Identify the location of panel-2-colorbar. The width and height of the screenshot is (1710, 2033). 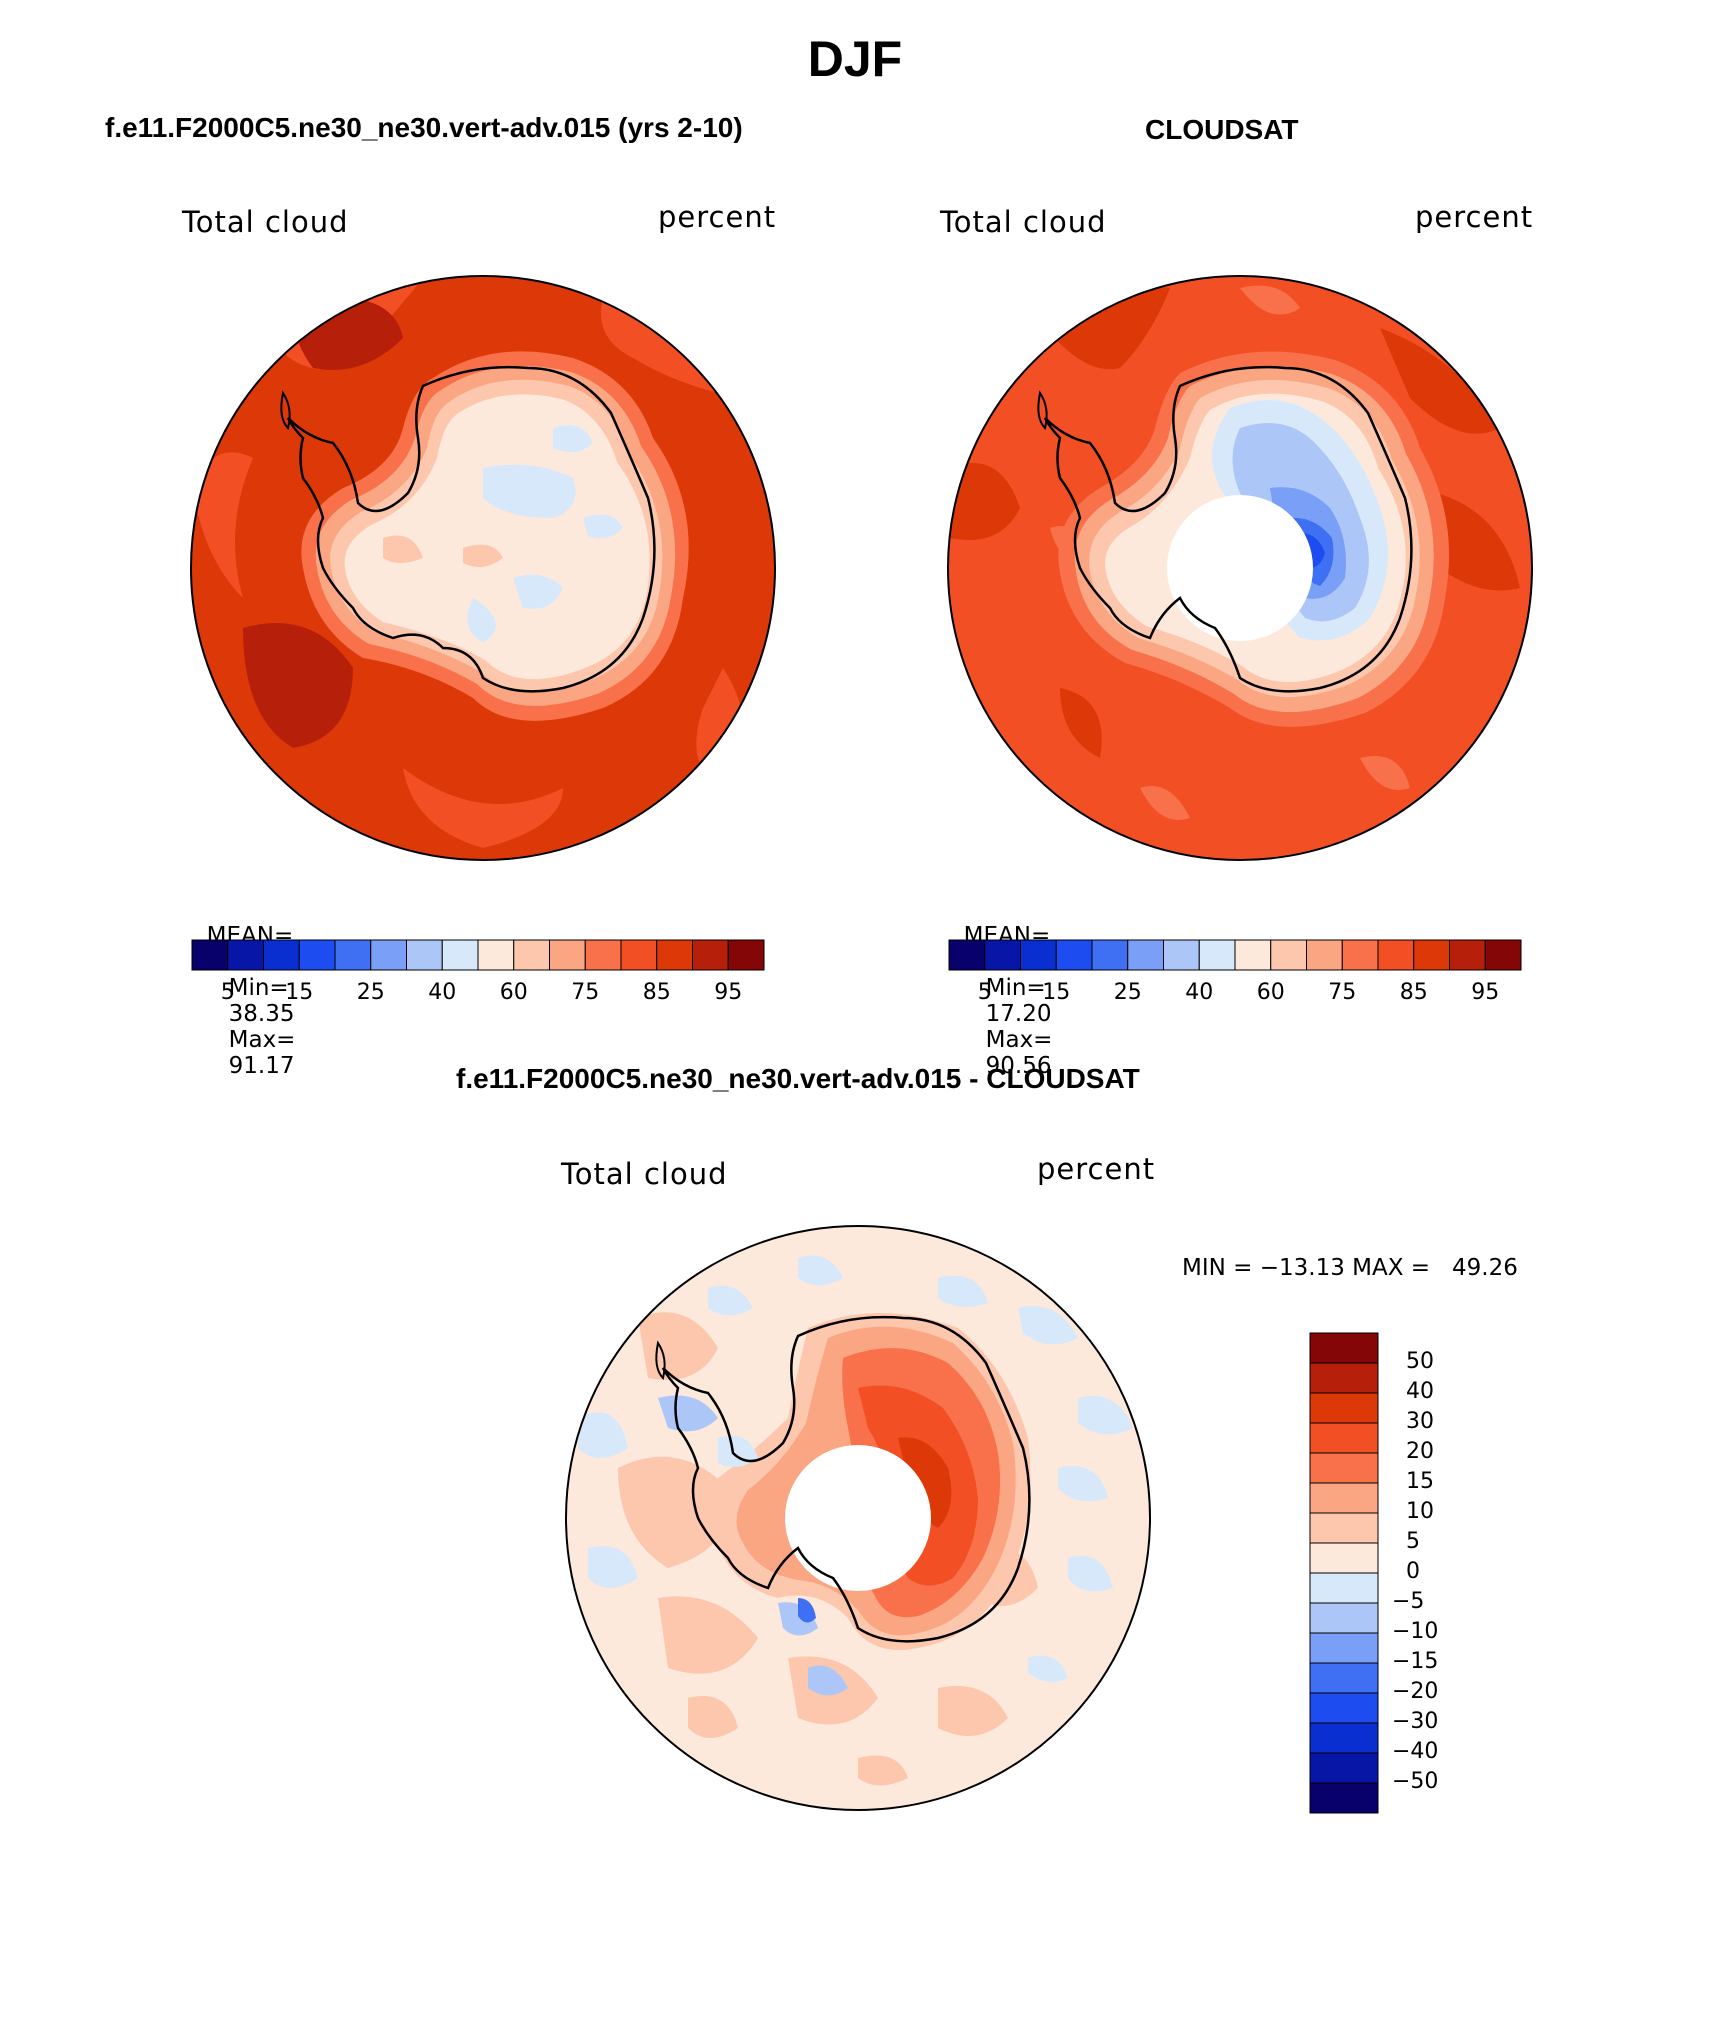
(1235, 955).